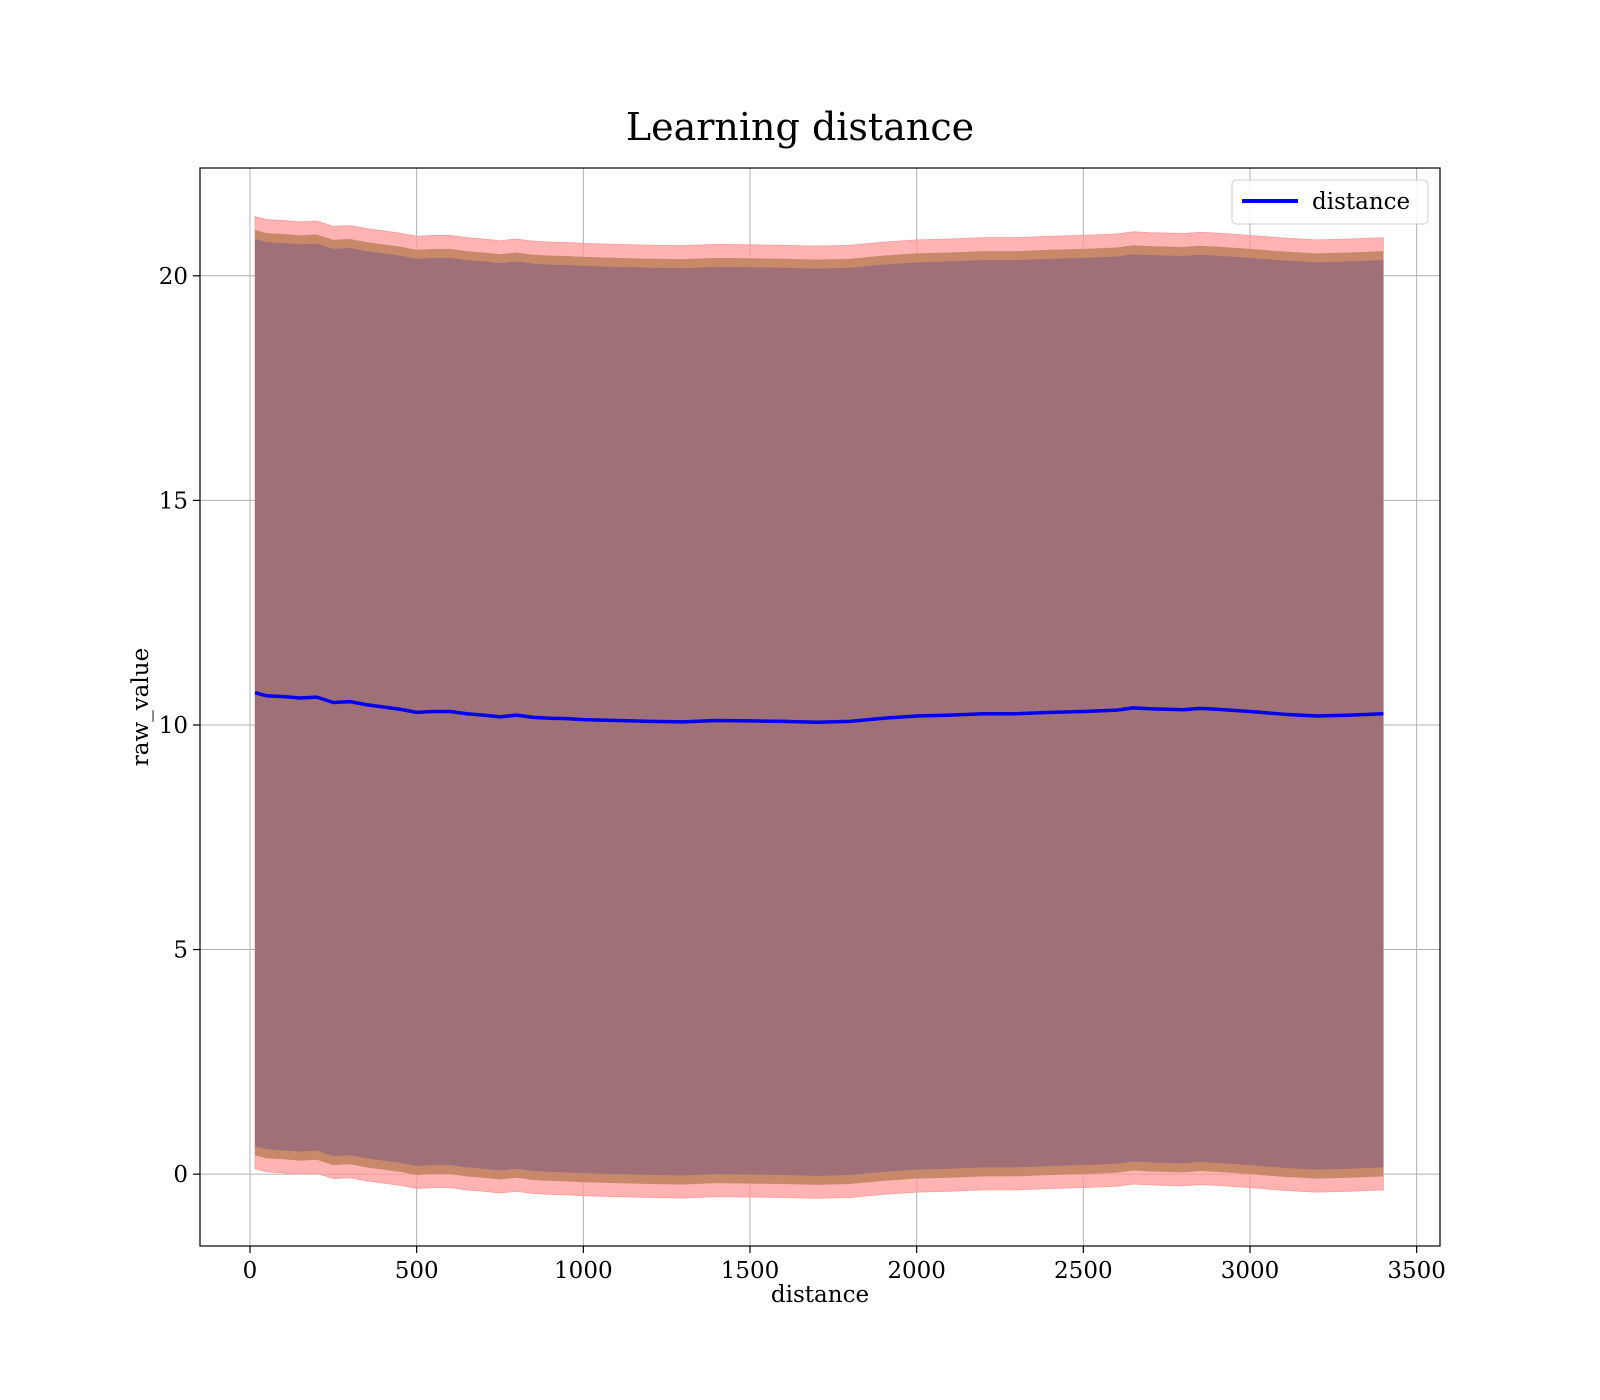 The image size is (1600, 1400). Describe the element at coordinates (417, 1271) in the screenshot. I see `x-tick-label: 500` at that location.